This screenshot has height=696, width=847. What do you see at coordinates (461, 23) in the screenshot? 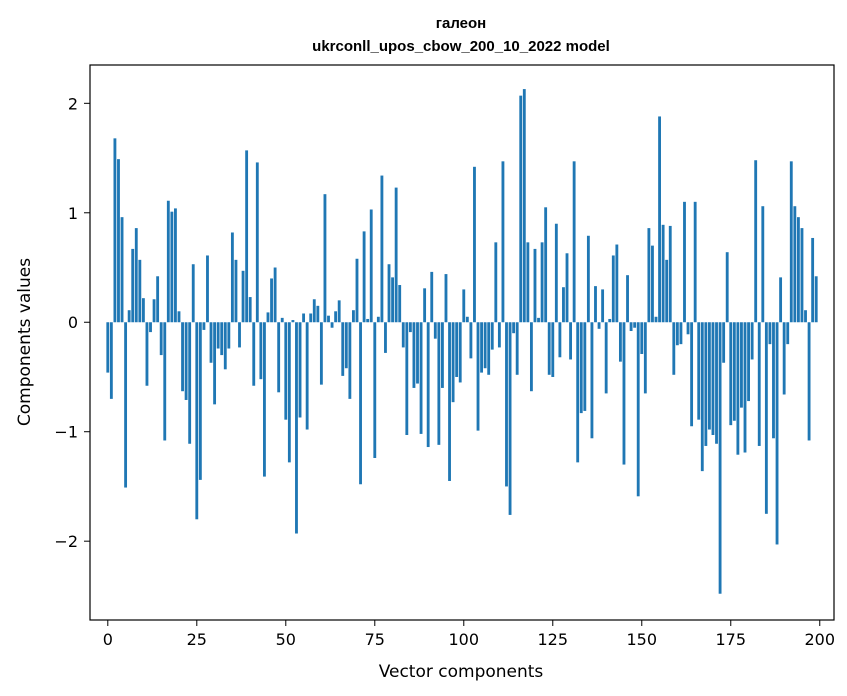
I see `chart-title: галеон` at bounding box center [461, 23].